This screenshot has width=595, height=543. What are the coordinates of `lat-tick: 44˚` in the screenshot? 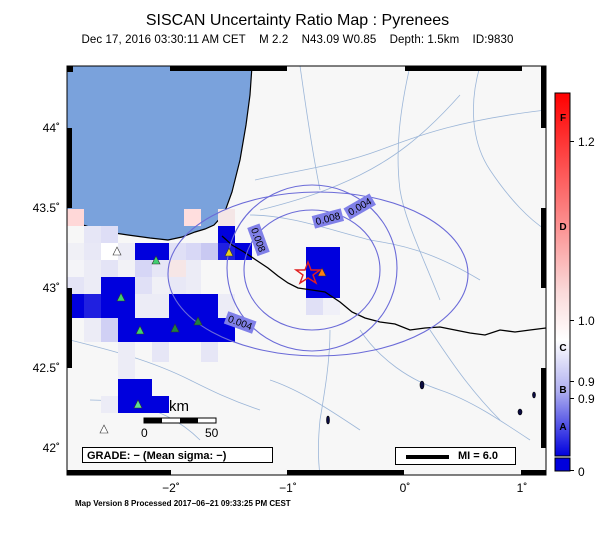 It's located at (51, 128).